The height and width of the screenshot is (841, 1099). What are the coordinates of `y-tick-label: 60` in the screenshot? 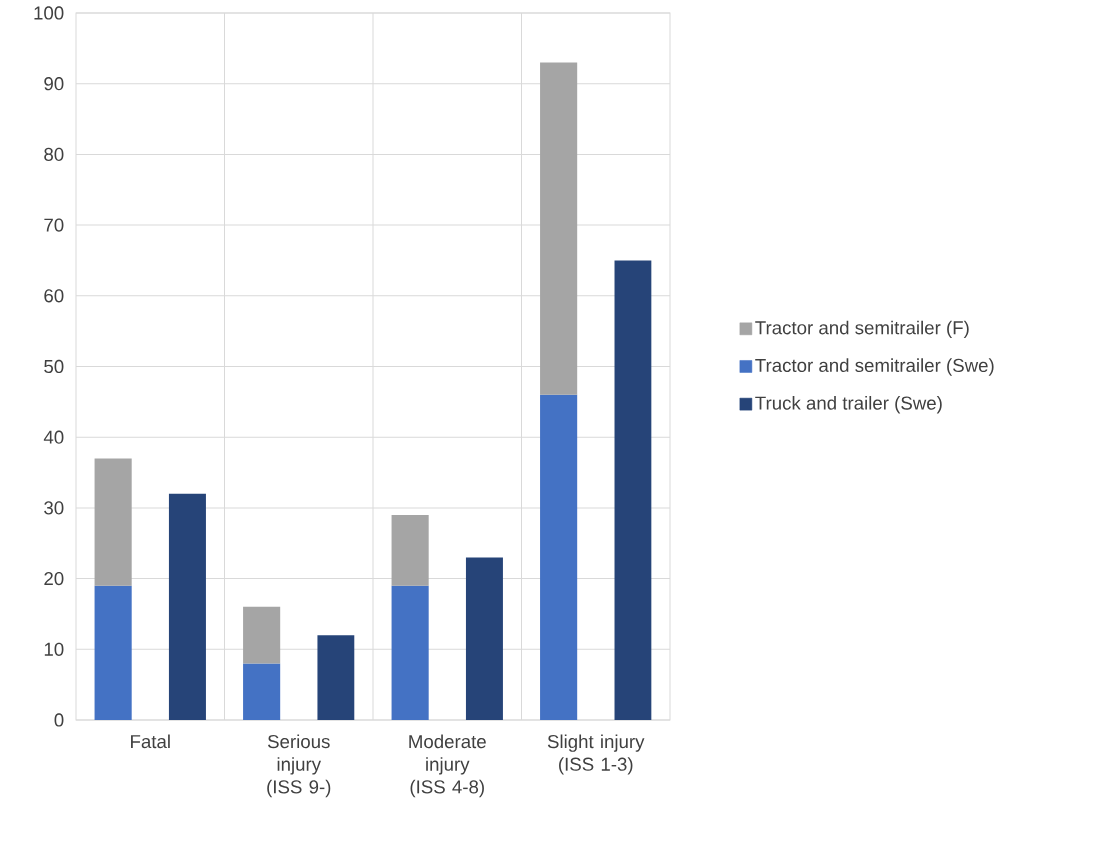 It's located at (54, 296).